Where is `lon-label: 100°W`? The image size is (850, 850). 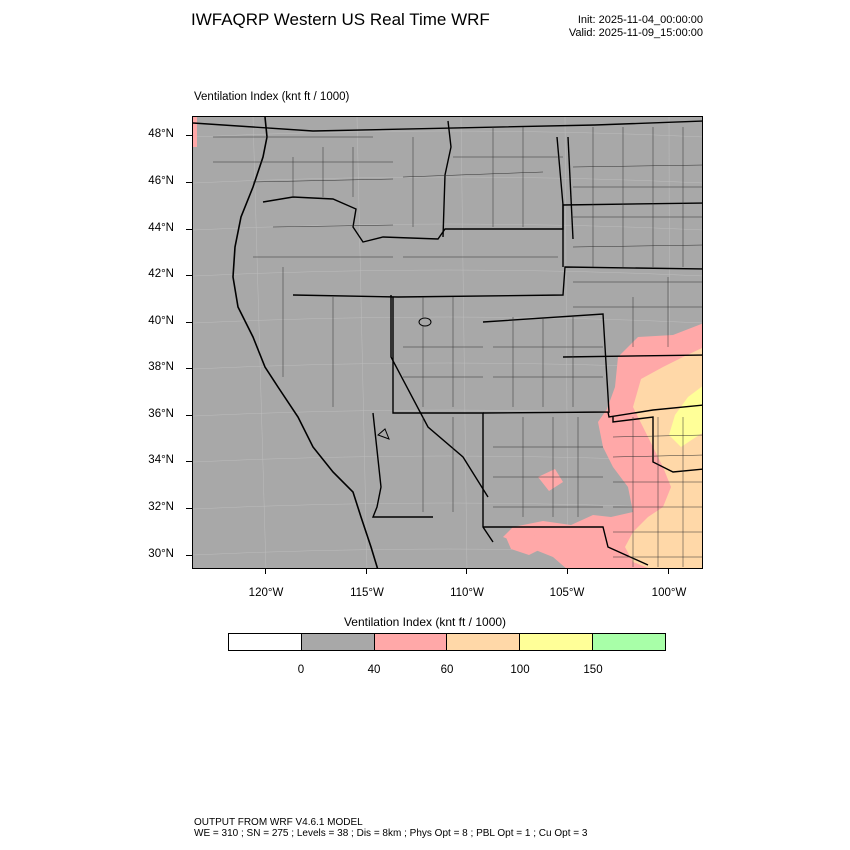
lon-label: 100°W is located at coordinates (669, 593).